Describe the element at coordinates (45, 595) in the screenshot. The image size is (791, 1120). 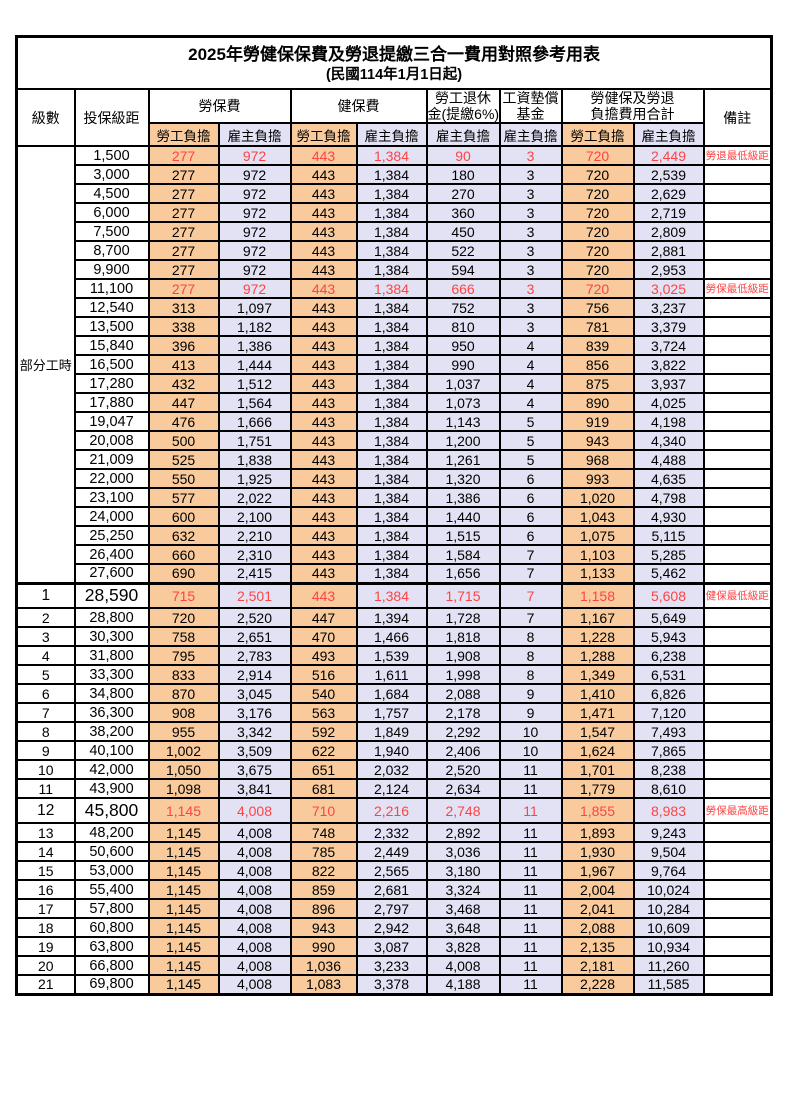
I see `cell-level: 1` at that location.